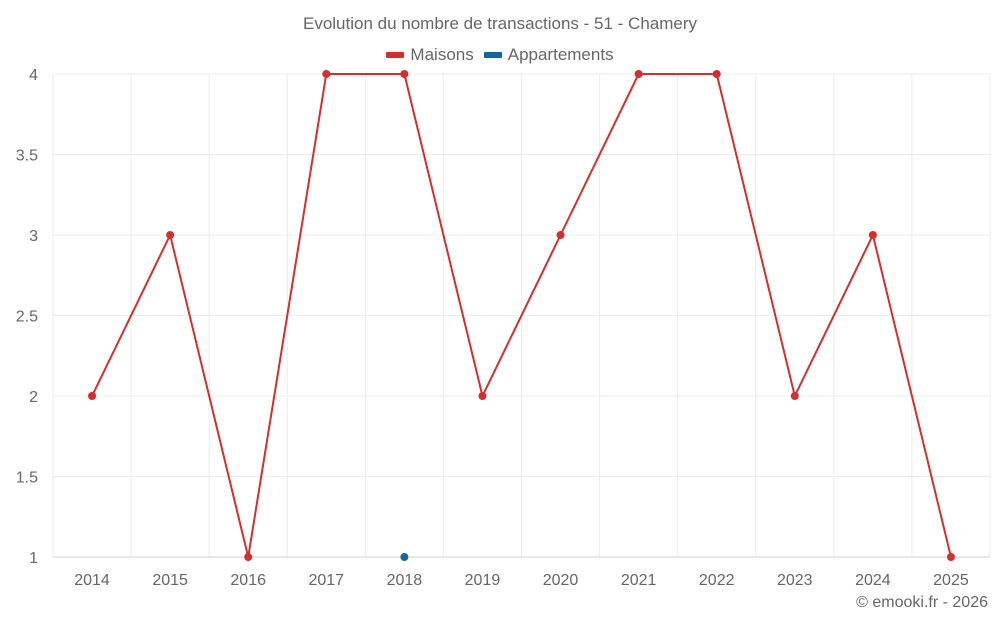 The height and width of the screenshot is (625, 1000). I want to click on x-tick-label: 2019, so click(483, 580).